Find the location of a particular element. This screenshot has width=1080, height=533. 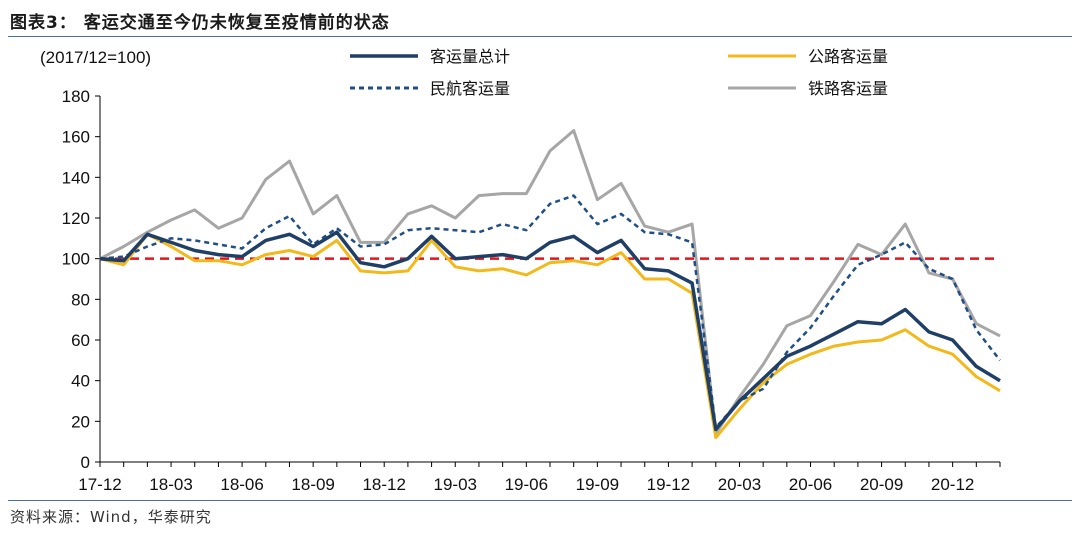

y-tick-label: 40 is located at coordinates (80, 381).